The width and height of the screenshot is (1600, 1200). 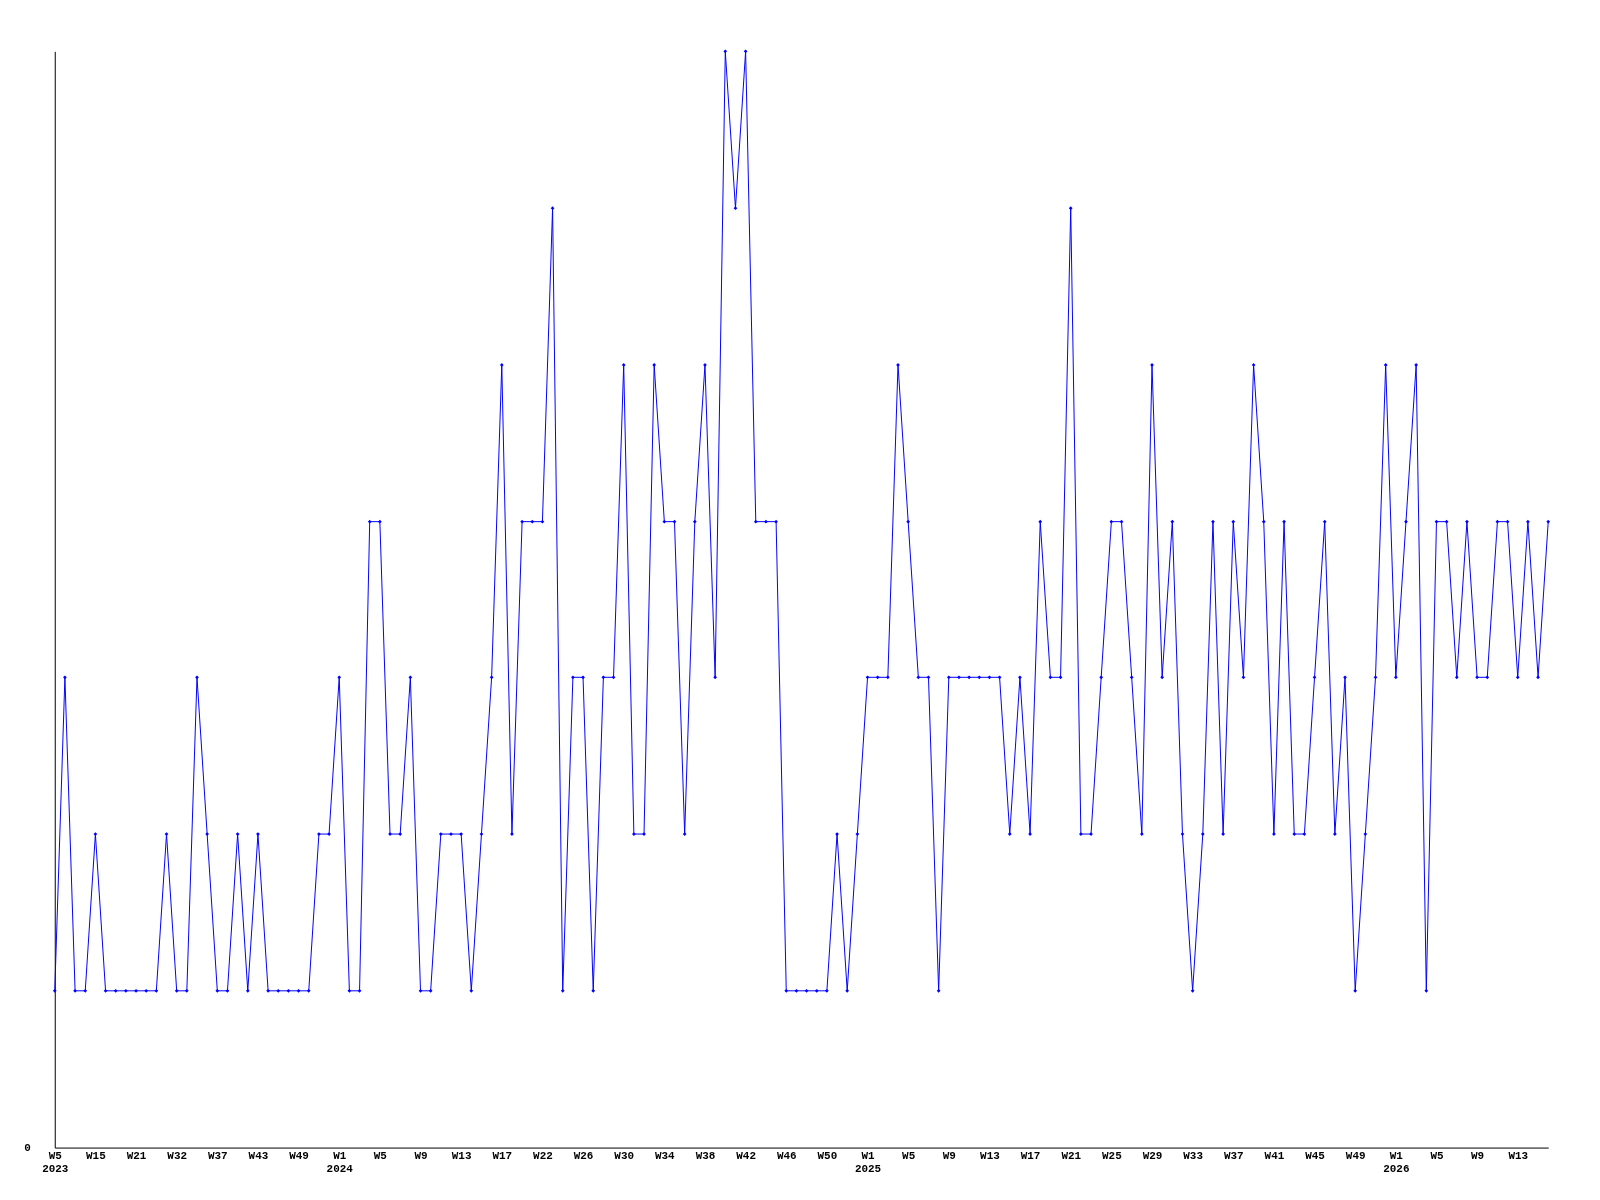 I want to click on x-tick-label: W29, so click(x=1152, y=1156).